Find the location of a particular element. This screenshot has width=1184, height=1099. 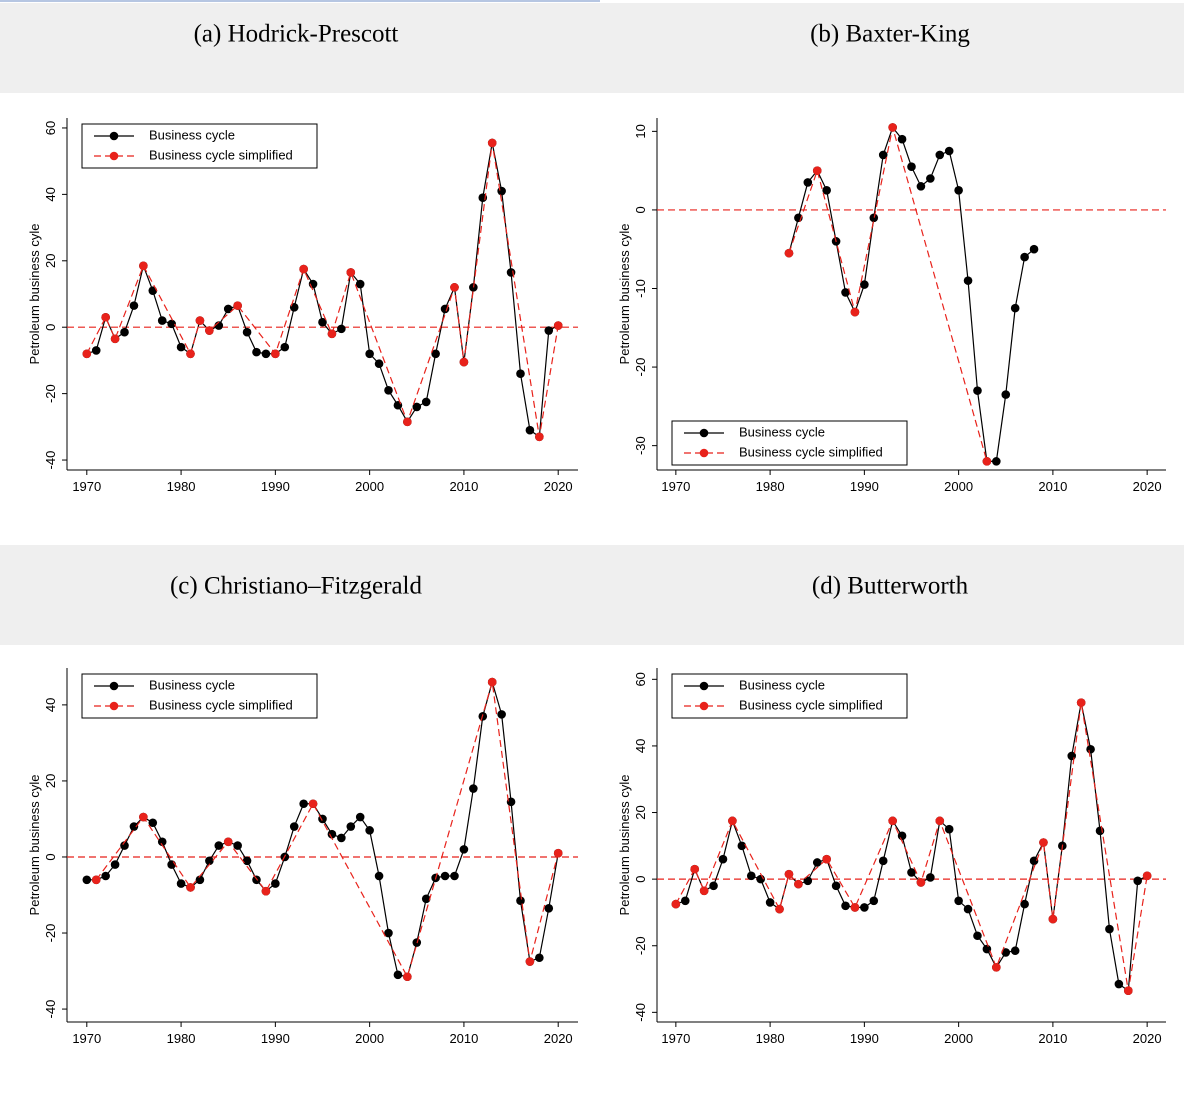

y-tick-label: -10 is located at coordinates (640, 288).